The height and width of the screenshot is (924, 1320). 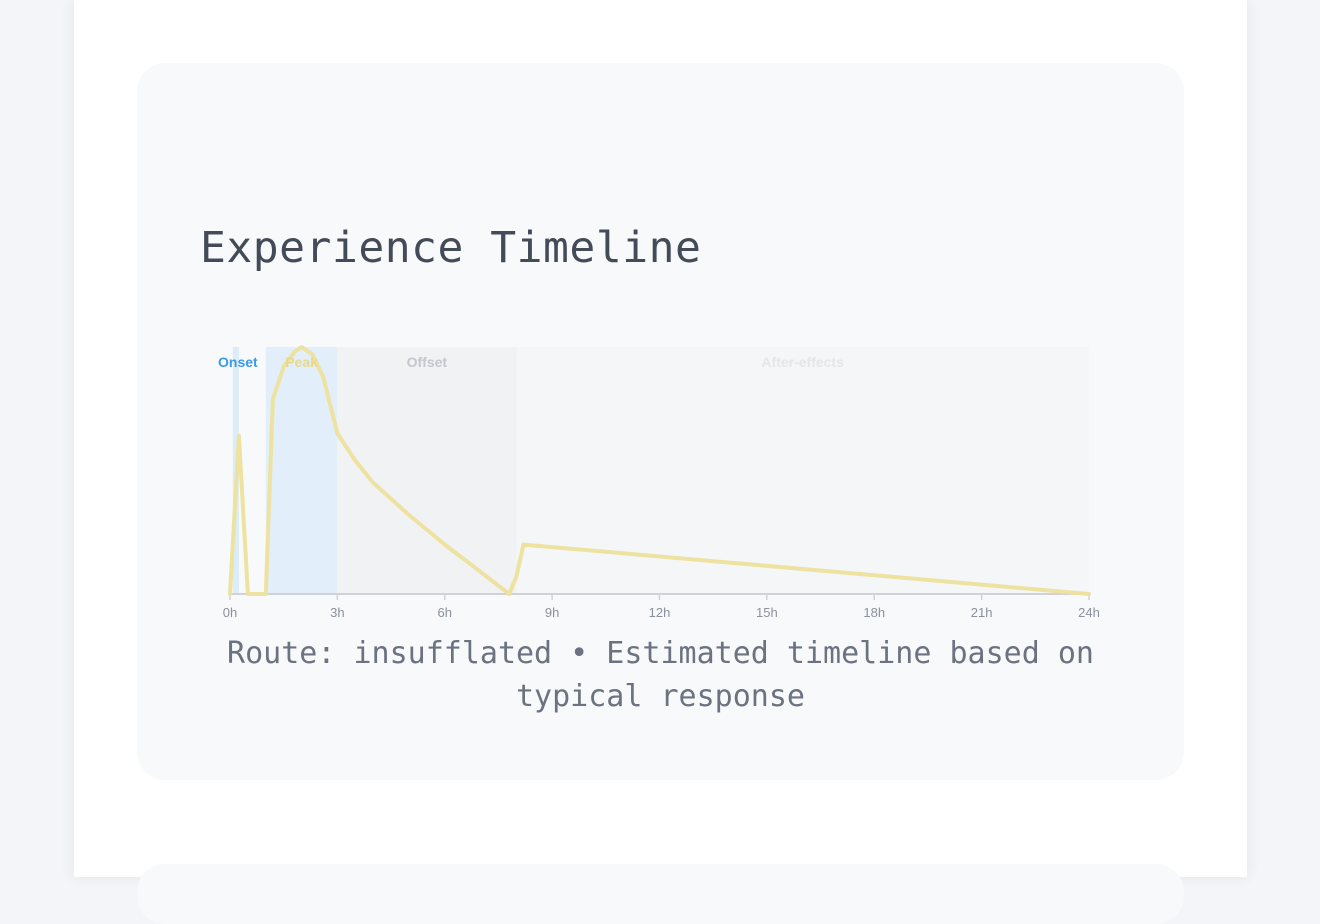 What do you see at coordinates (982, 612) in the screenshot?
I see `x-tick-label: 21h` at bounding box center [982, 612].